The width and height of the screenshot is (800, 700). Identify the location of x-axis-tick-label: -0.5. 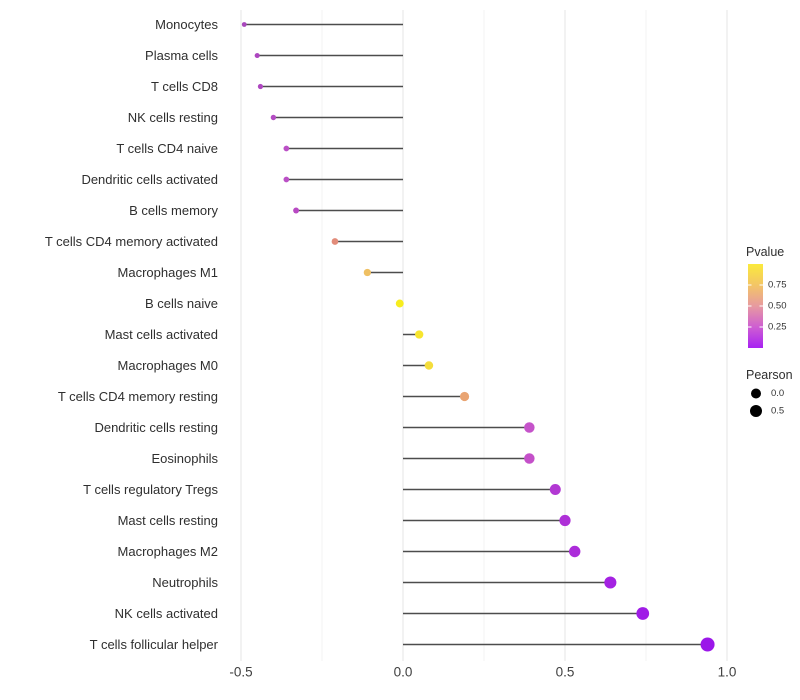
(240, 672).